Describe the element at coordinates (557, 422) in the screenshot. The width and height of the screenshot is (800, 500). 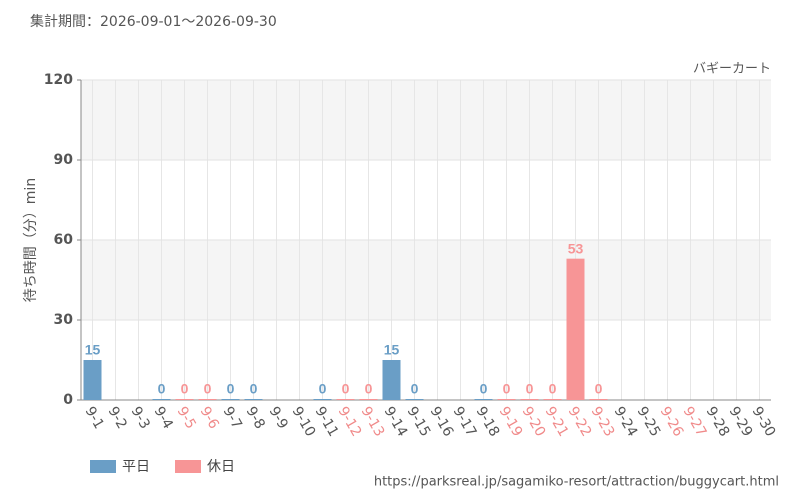
I see `x-tick-label: 9-21` at that location.